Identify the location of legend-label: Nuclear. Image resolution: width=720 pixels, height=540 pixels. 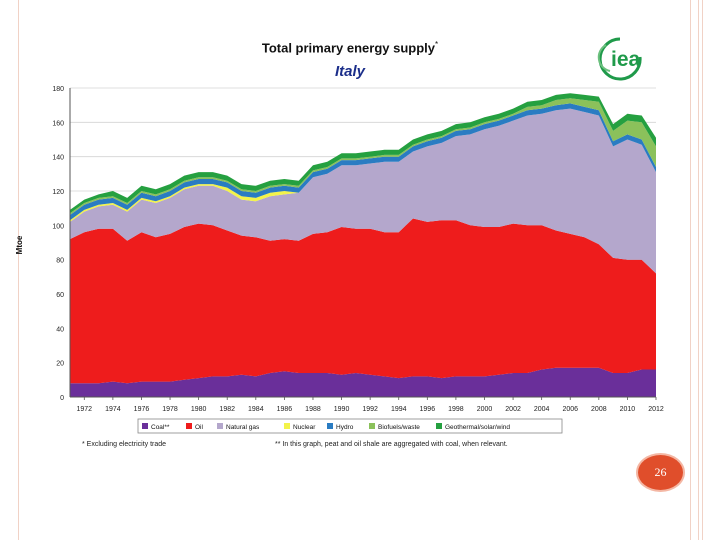
(304, 427).